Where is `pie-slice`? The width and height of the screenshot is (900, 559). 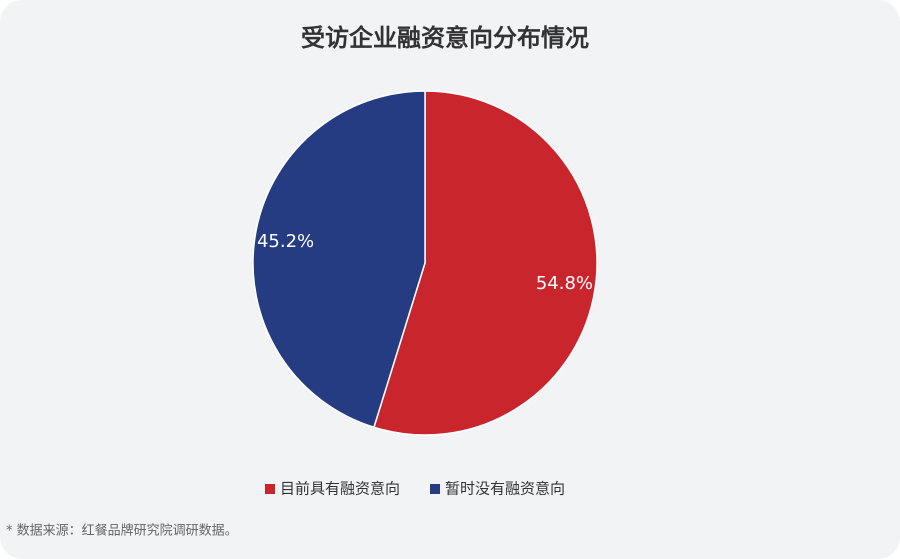 pie-slice is located at coordinates (339, 259).